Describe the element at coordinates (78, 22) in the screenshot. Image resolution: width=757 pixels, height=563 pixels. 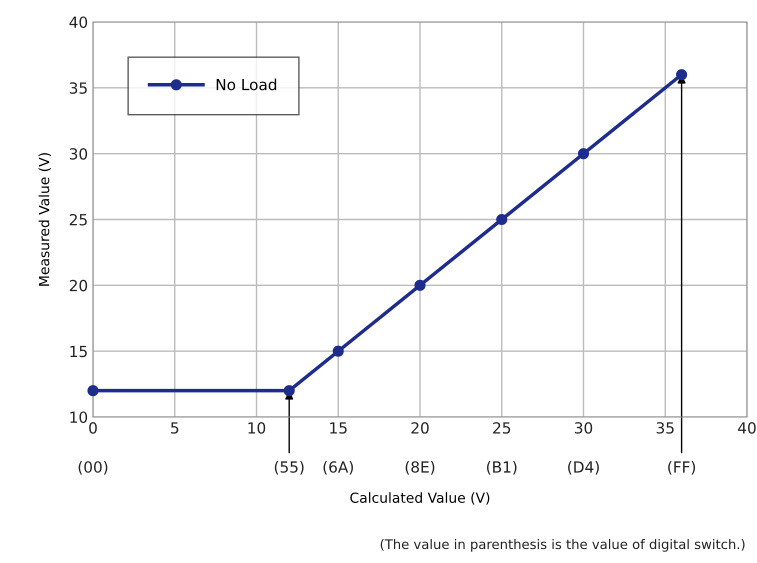
I see `y-tick-label: 40` at that location.